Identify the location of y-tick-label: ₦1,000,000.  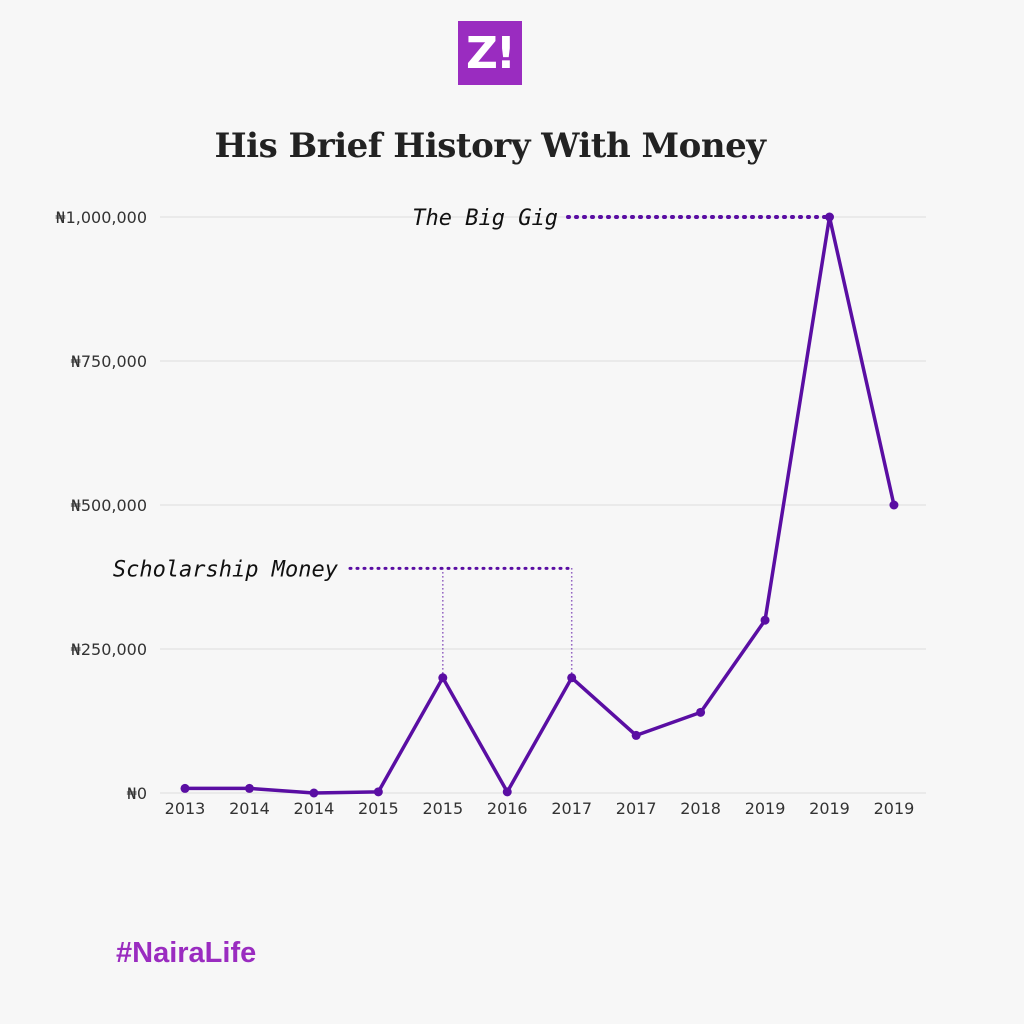
(101, 217).